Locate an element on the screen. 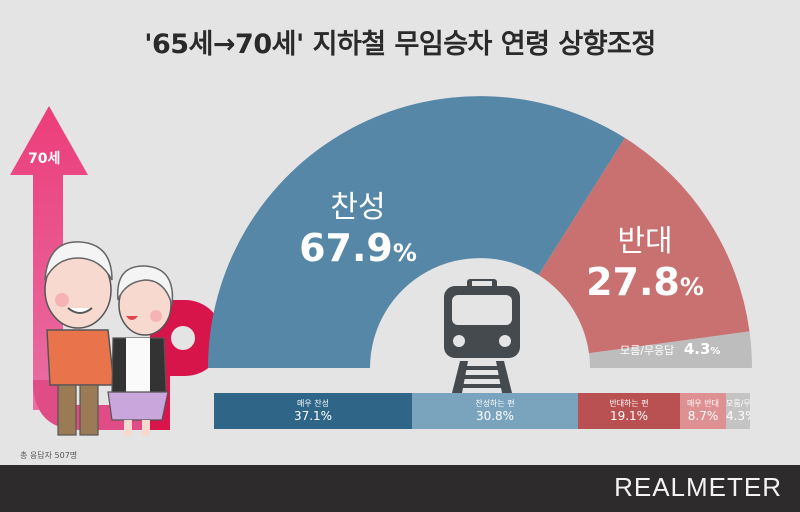 The height and width of the screenshot is (512, 800). agree-value: 67.9% is located at coordinates (358, 250).